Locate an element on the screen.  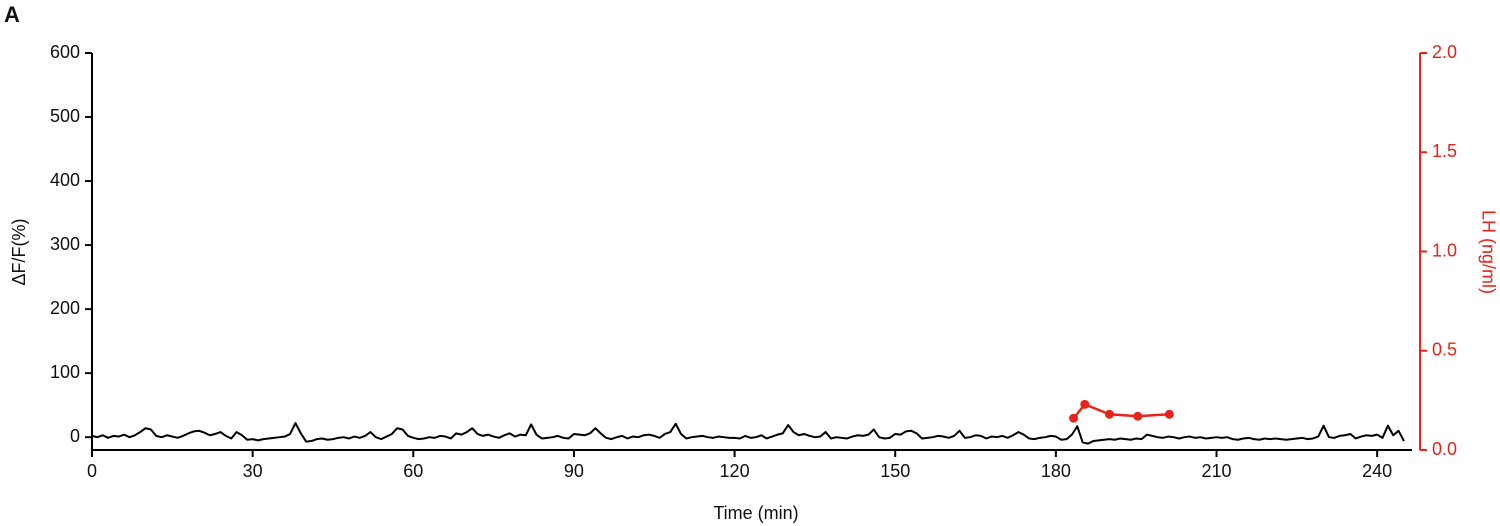
x-tick-label: 120 is located at coordinates (735, 471).